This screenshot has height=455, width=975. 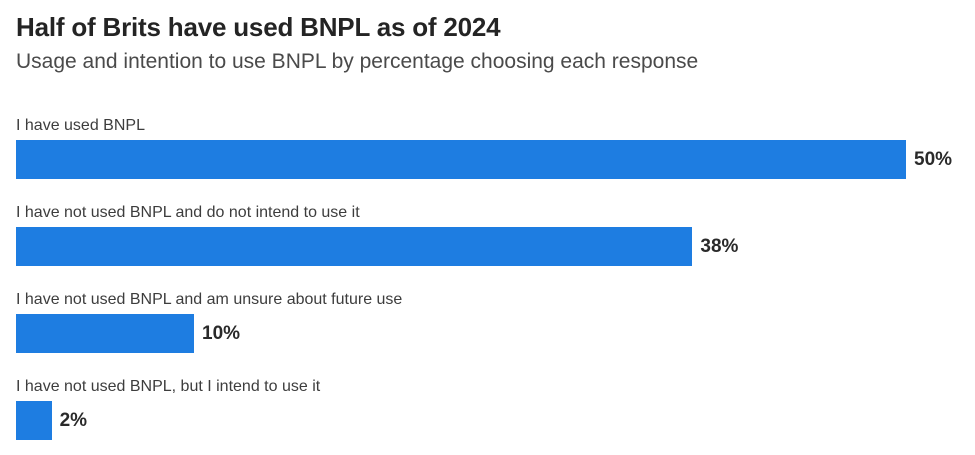 I want to click on bar-row: I have used BNPL 50%, so click(x=487, y=147).